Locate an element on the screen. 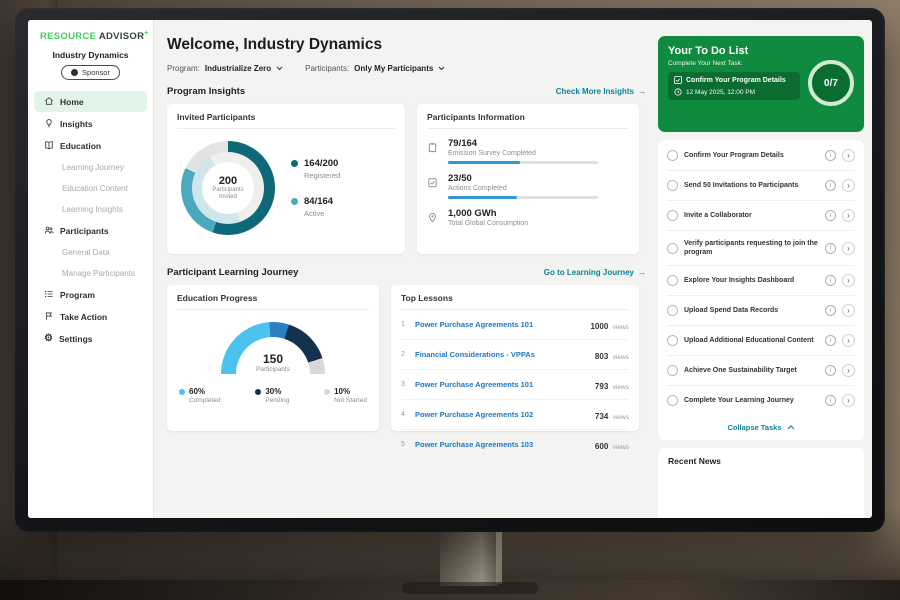  task-label: Confirm Your Program Details is located at coordinates (734, 155).